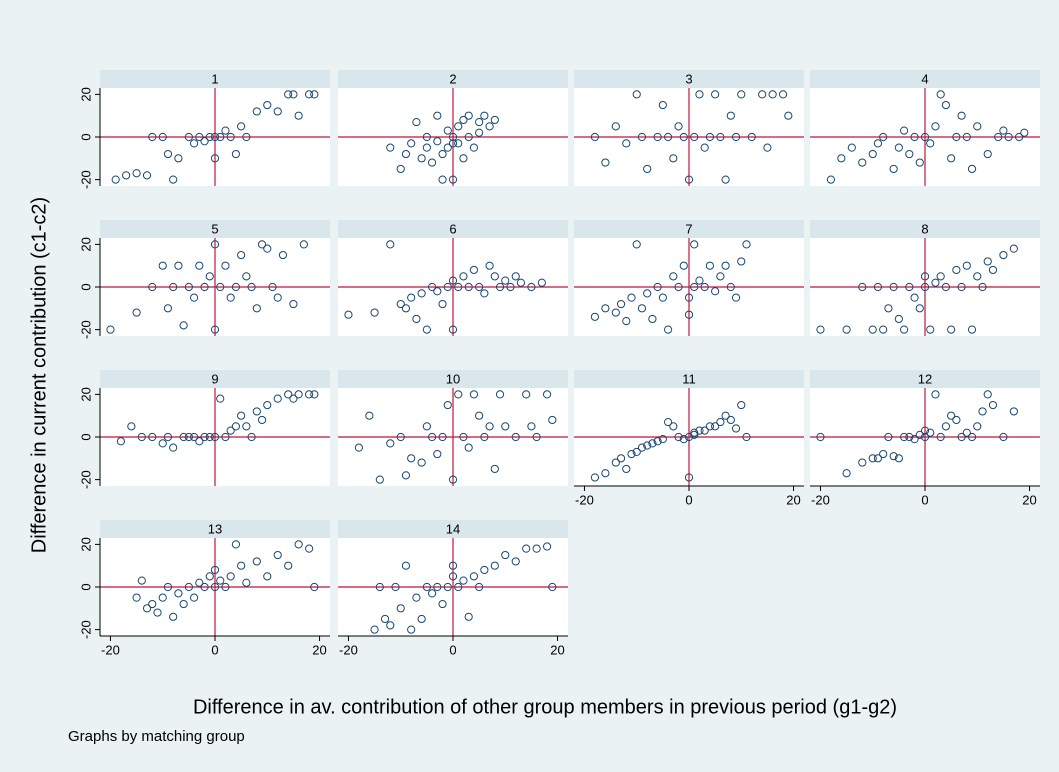 This screenshot has width=1059, height=772. Describe the element at coordinates (557, 649) in the screenshot. I see `x-tick-label: 20` at that location.